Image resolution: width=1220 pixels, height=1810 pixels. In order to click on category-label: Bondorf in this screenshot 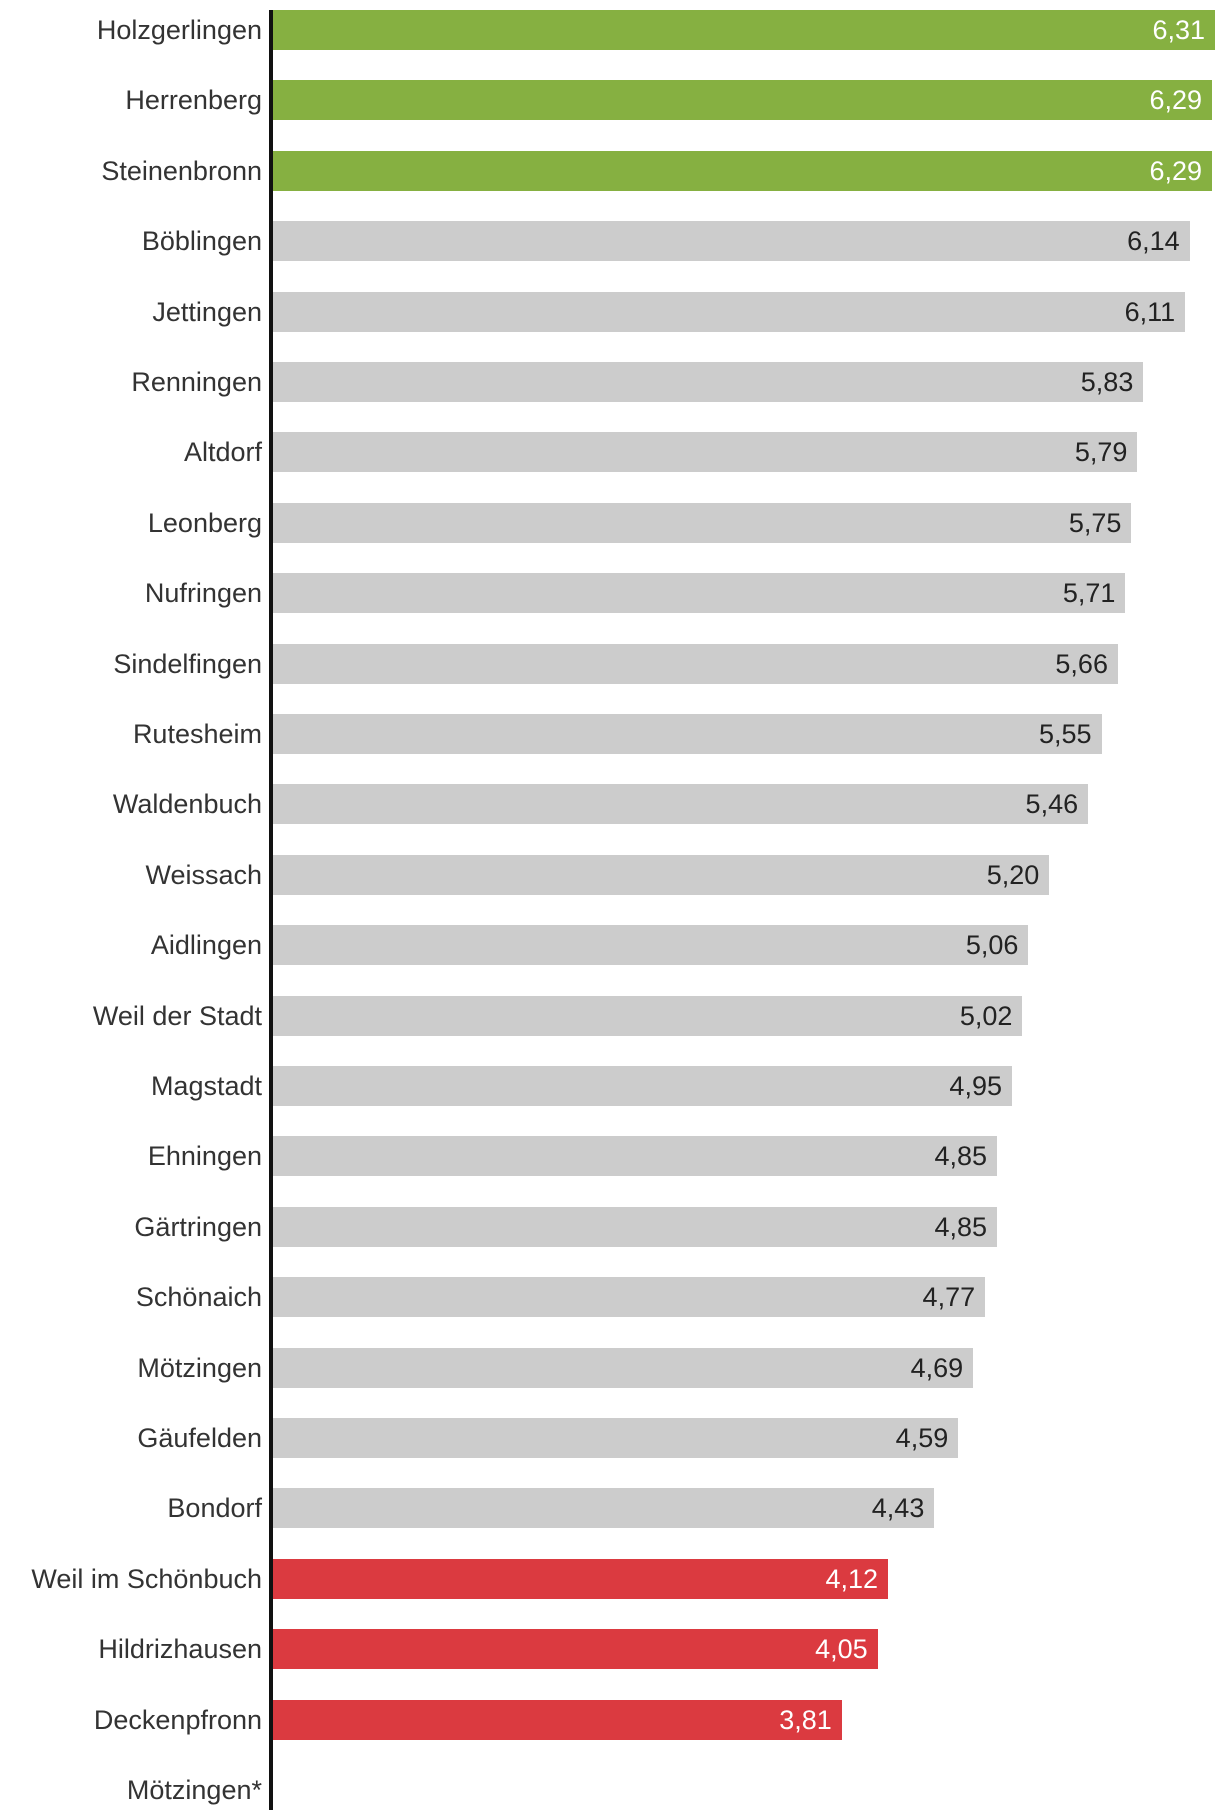, I will do `click(214, 1508)`.